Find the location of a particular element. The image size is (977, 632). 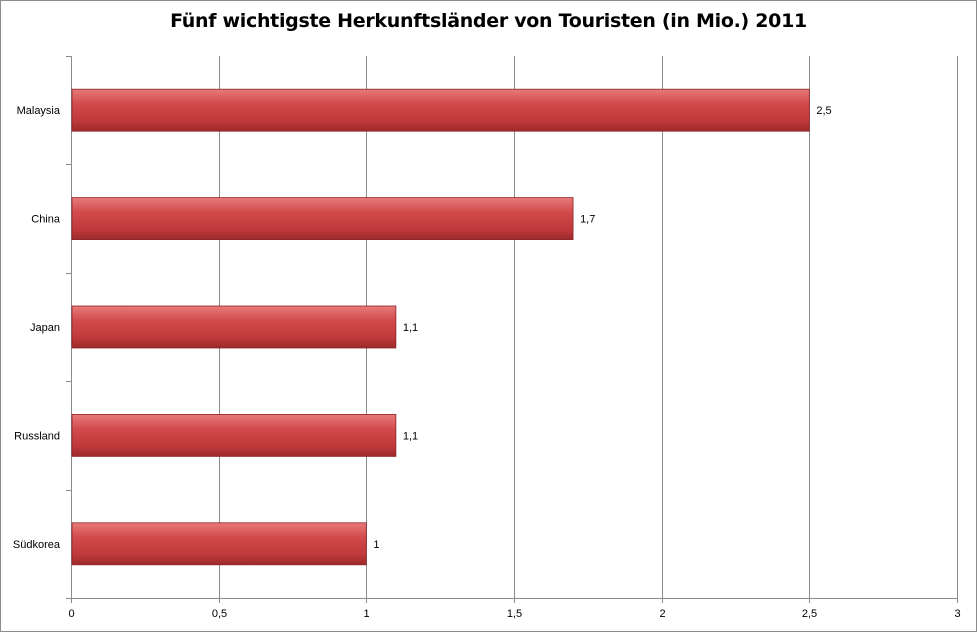

x-tick-label: 0,5 is located at coordinates (219, 614).